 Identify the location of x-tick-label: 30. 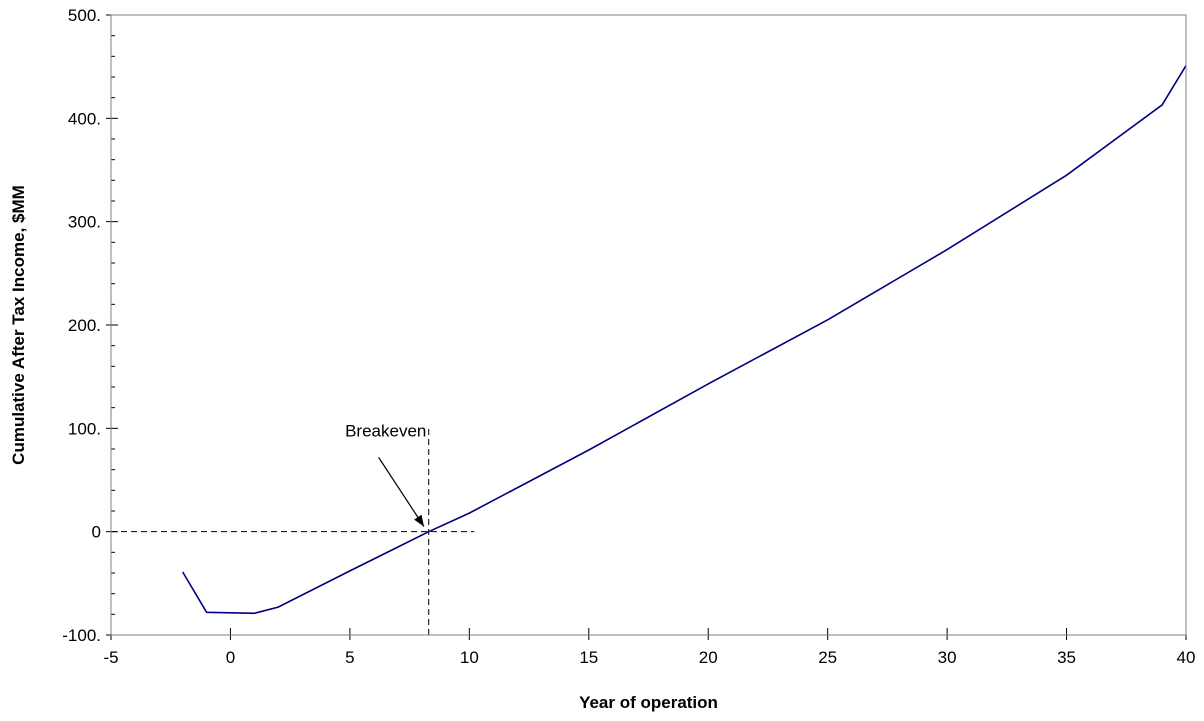
(947, 657).